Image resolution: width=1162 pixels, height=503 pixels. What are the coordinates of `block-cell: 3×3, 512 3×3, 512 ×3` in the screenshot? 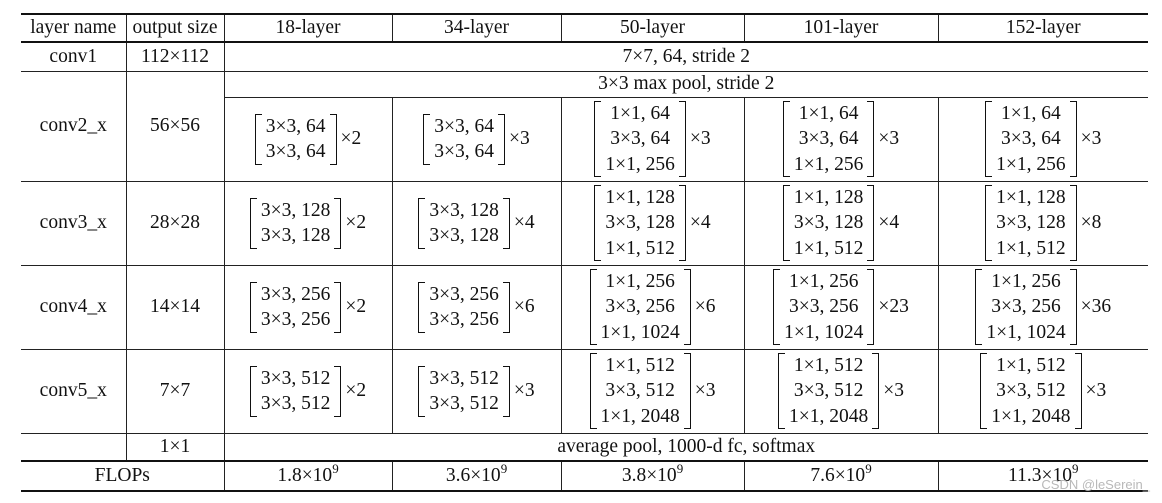 It's located at (476, 391).